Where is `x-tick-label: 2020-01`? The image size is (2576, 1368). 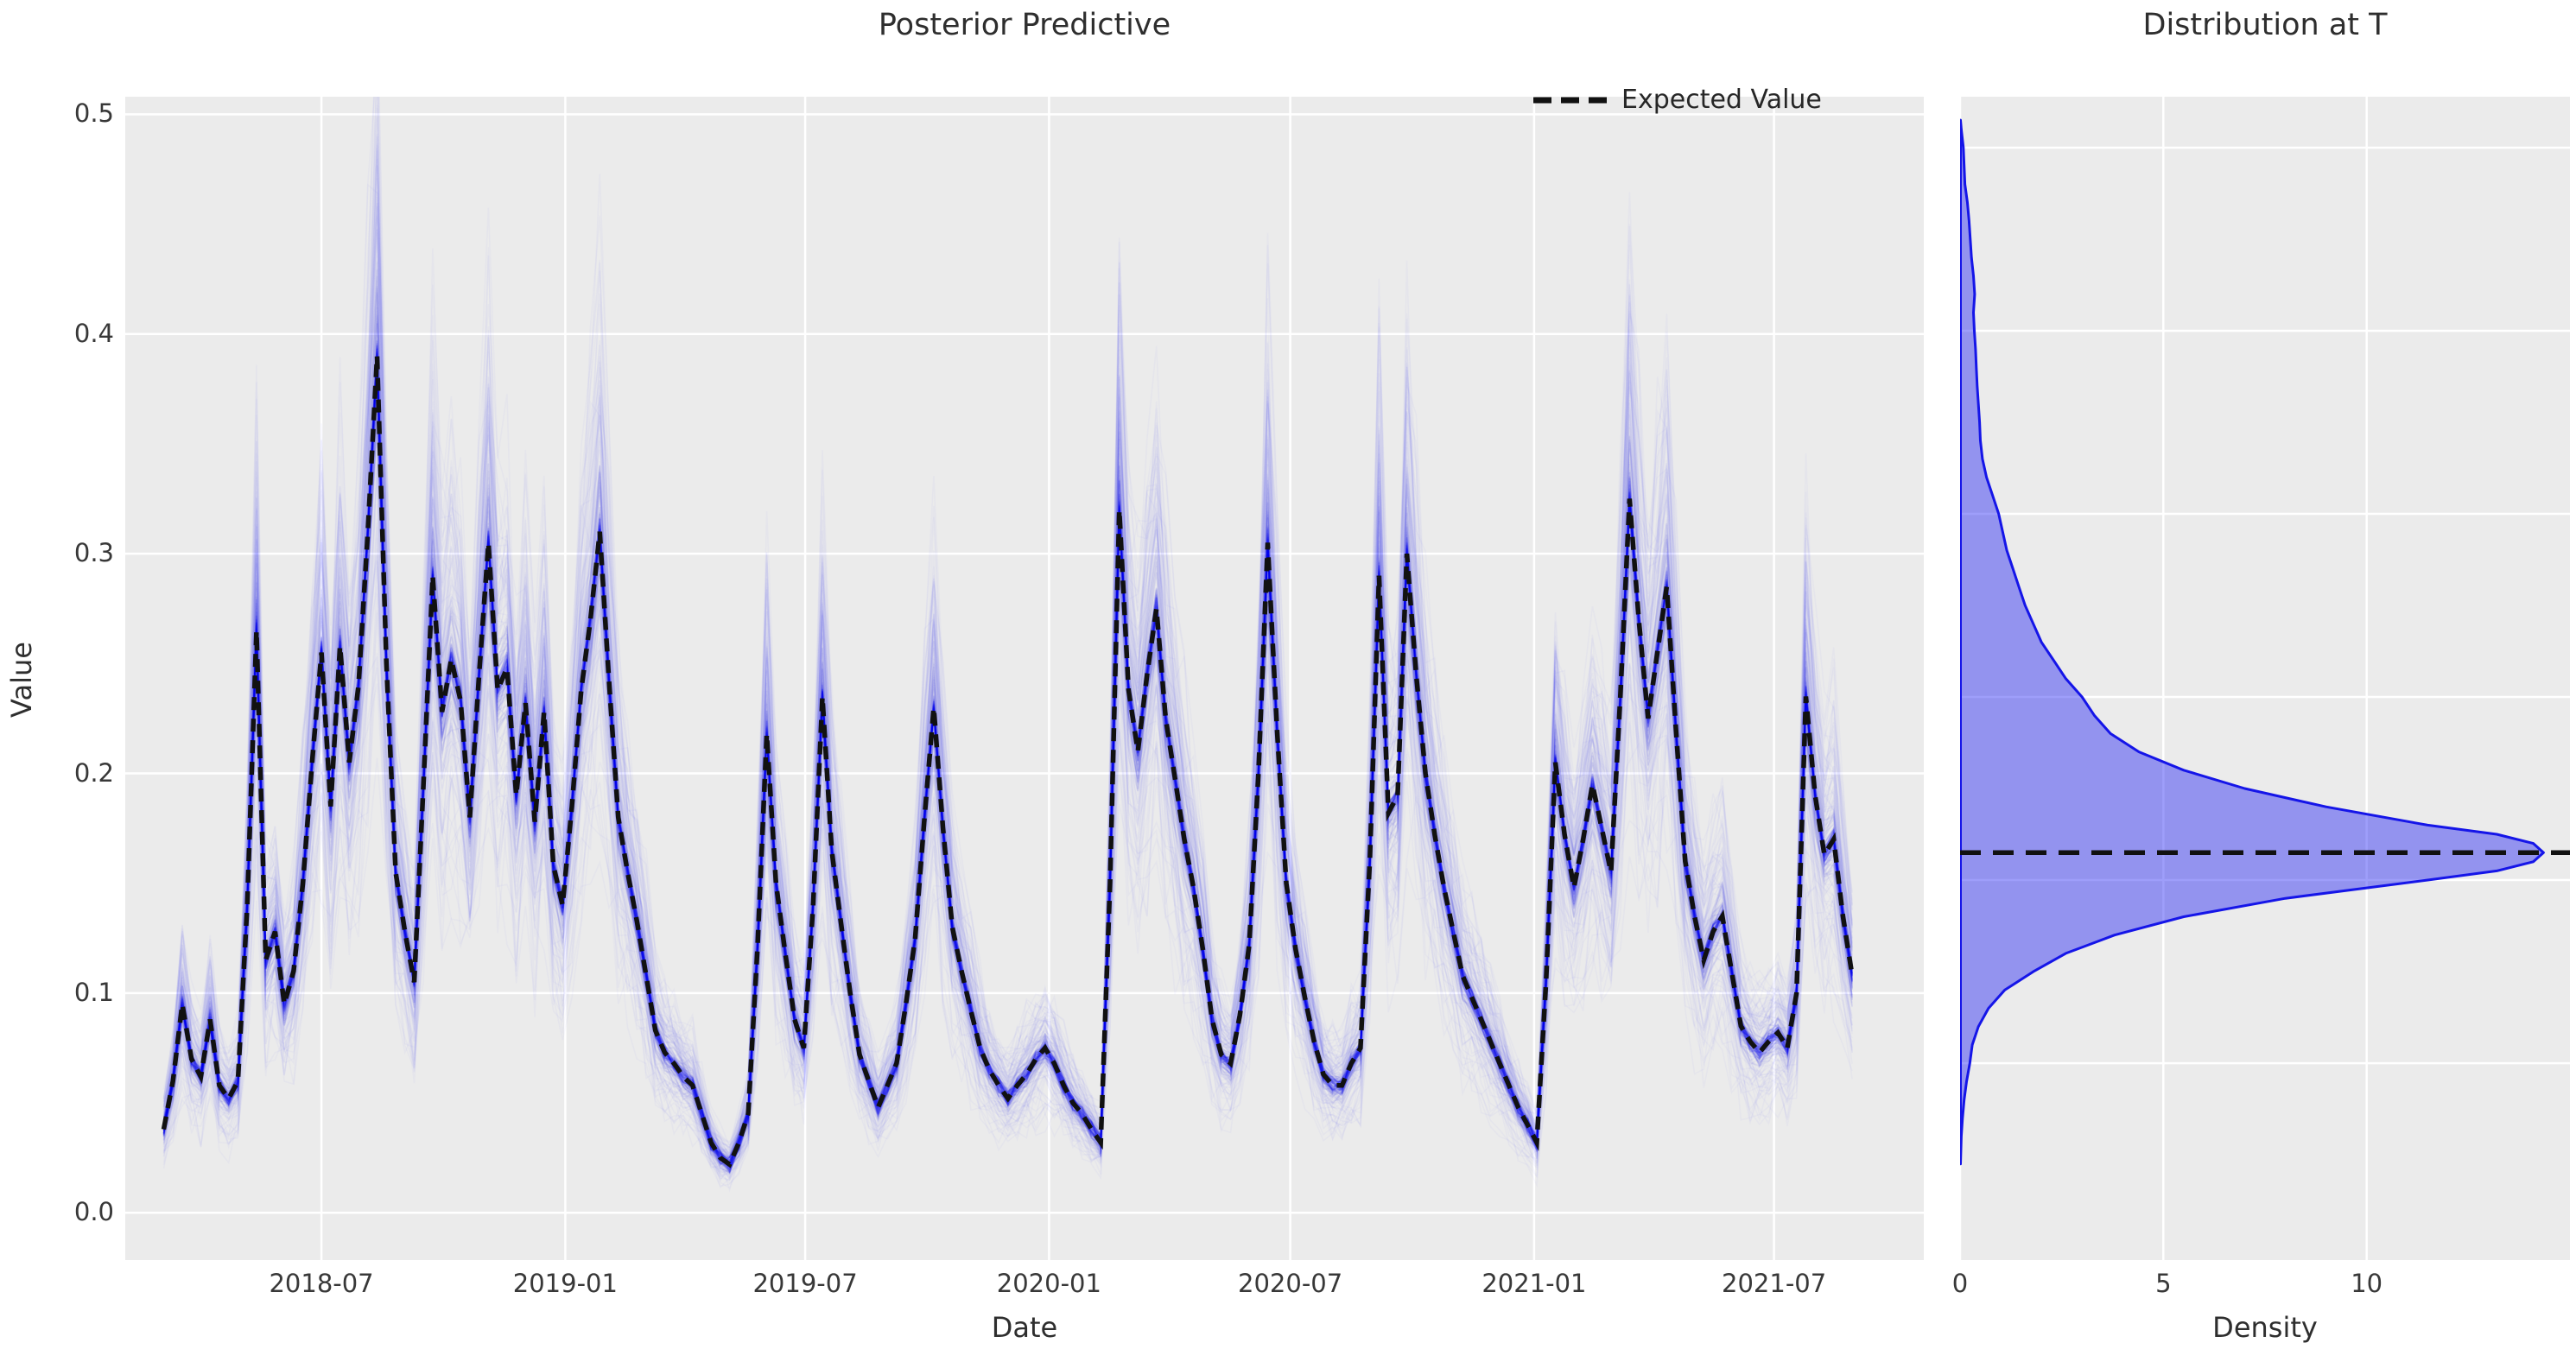
x-tick-label: 2020-01 is located at coordinates (1048, 1283).